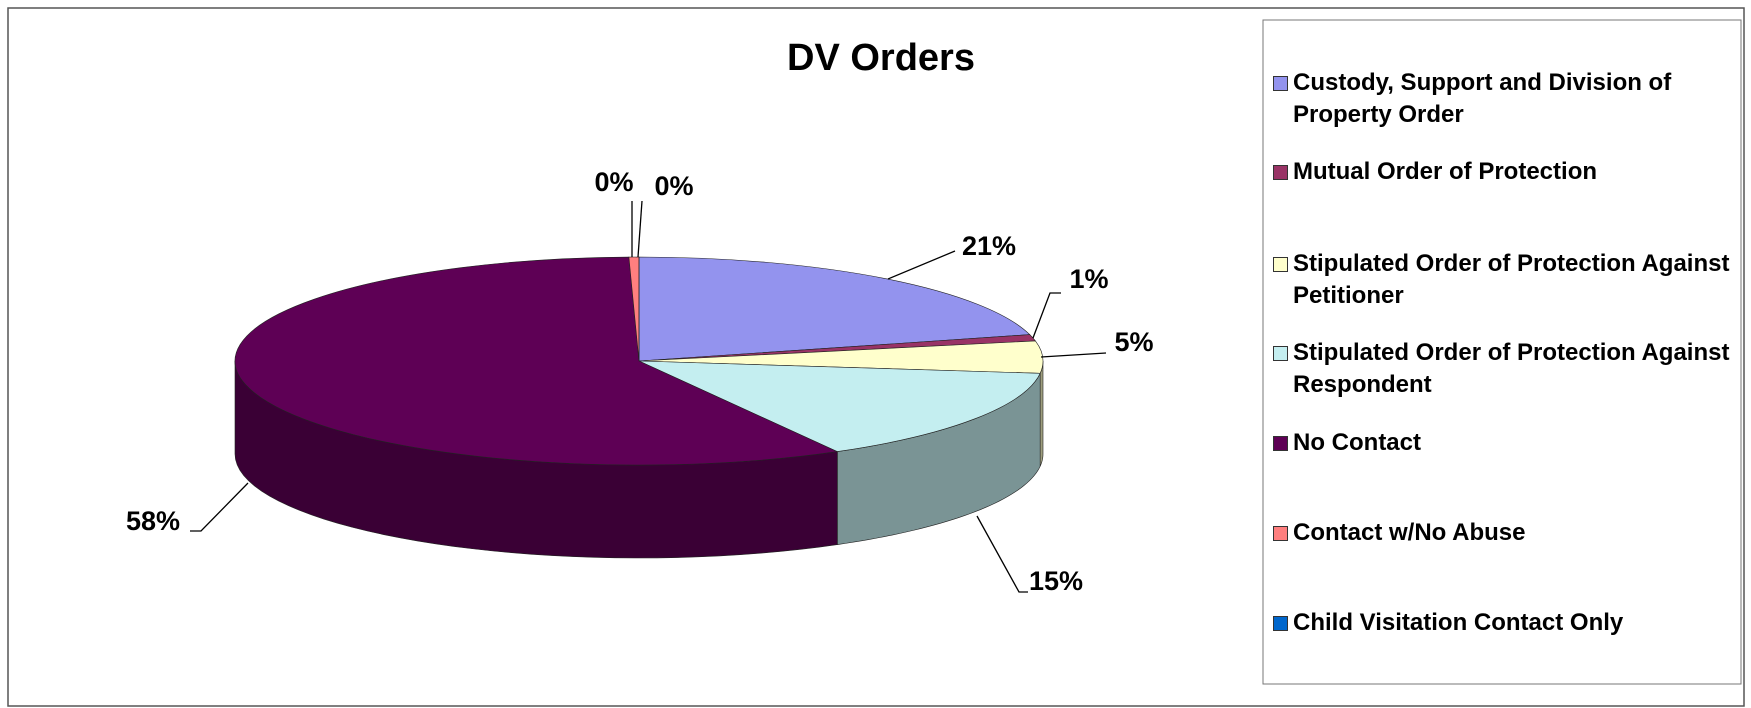 The height and width of the screenshot is (708, 1751). What do you see at coordinates (1409, 532) in the screenshot?
I see `legend-label: Contact w/No Abuse` at bounding box center [1409, 532].